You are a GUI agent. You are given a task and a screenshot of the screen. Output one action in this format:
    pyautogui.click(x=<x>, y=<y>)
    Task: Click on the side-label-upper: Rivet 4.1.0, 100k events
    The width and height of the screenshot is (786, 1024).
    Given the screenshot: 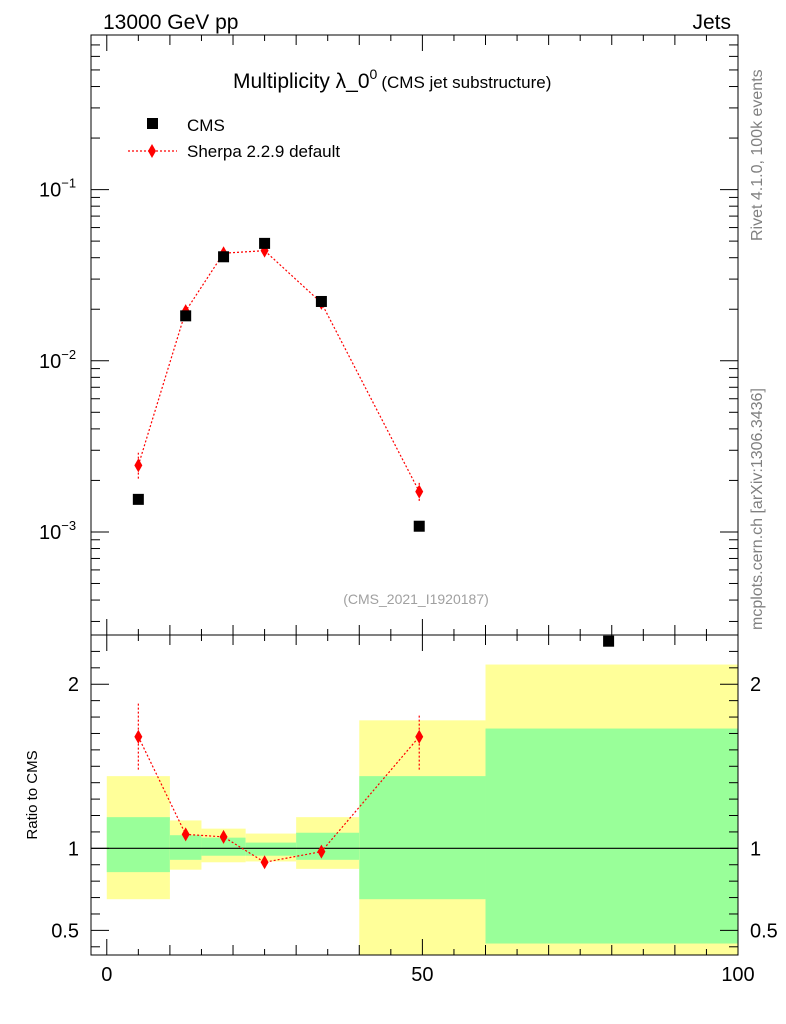 What is the action you would take?
    pyautogui.click(x=757, y=155)
    